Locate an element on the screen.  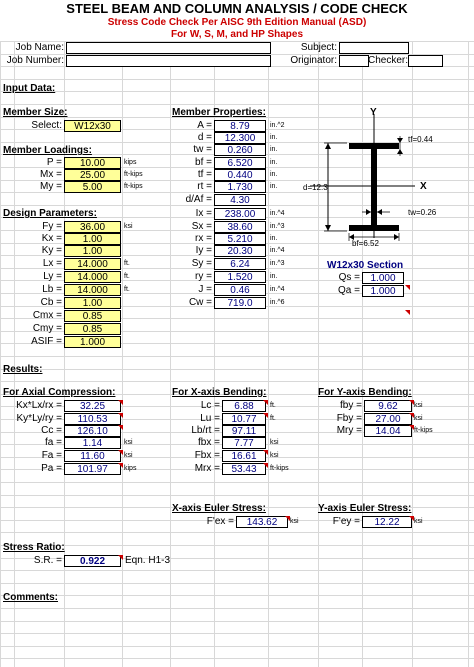
property-value: 20.30 is located at coordinates (240, 251).